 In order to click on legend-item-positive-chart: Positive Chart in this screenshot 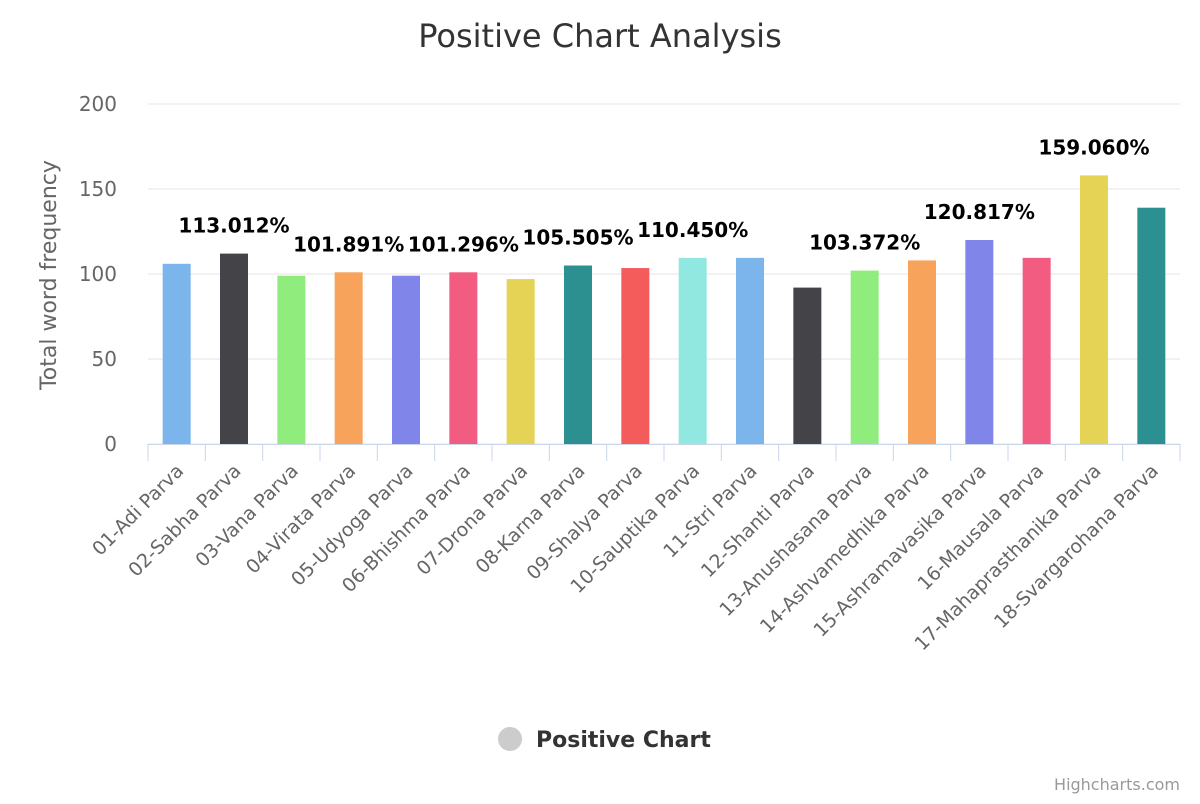, I will do `click(623, 740)`.